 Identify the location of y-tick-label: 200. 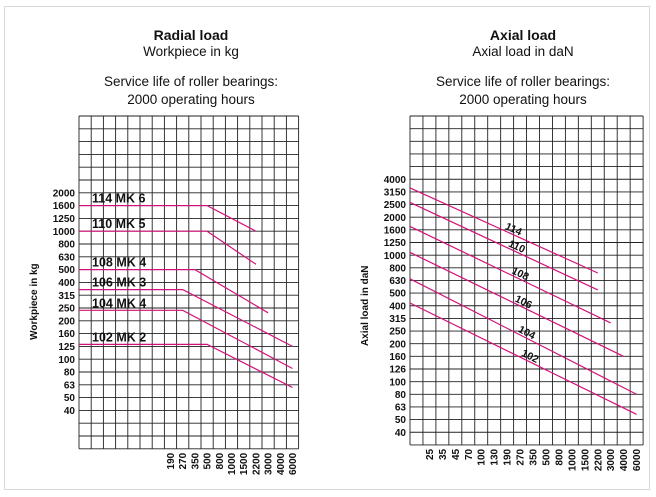
(66, 321).